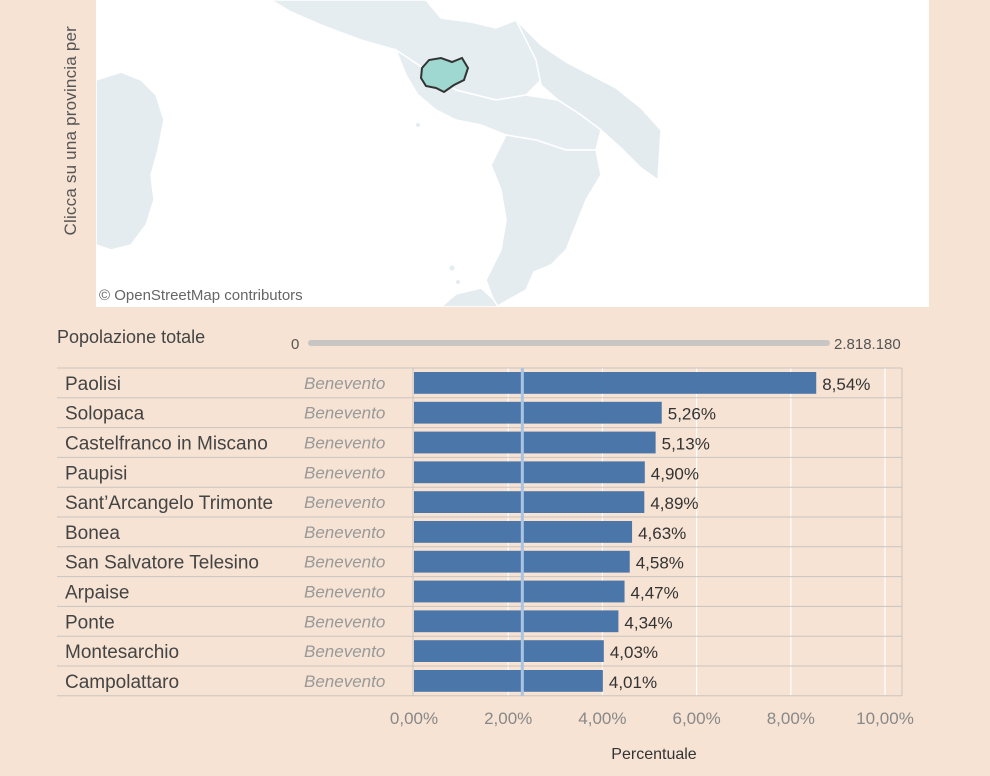 The width and height of the screenshot is (990, 776). Describe the element at coordinates (162, 563) in the screenshot. I see `municipality-label: San Salvatore Telesino` at that location.